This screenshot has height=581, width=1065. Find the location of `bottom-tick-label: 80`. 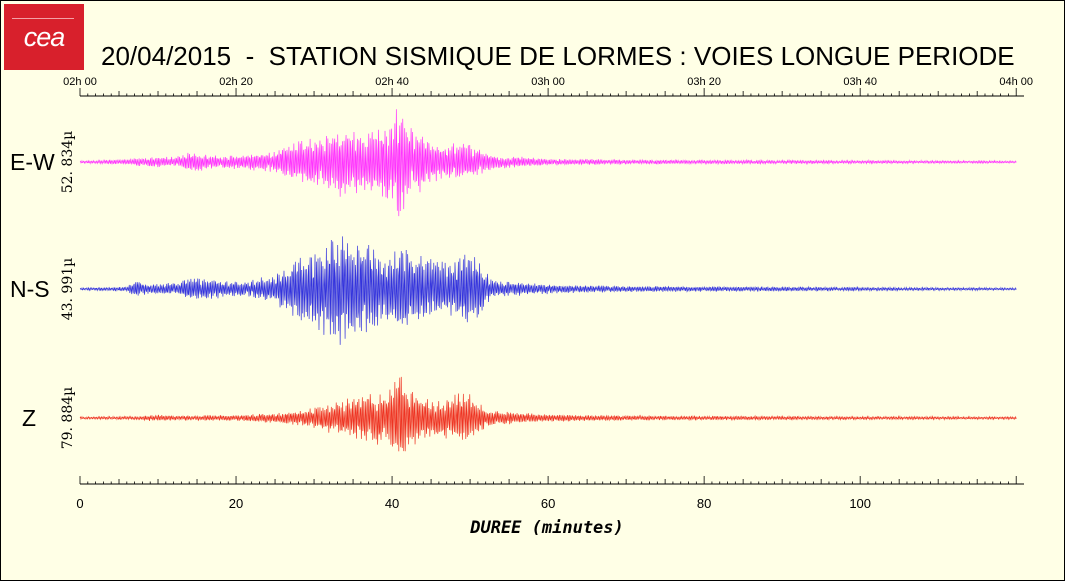

bottom-tick-label: 80 is located at coordinates (704, 503).